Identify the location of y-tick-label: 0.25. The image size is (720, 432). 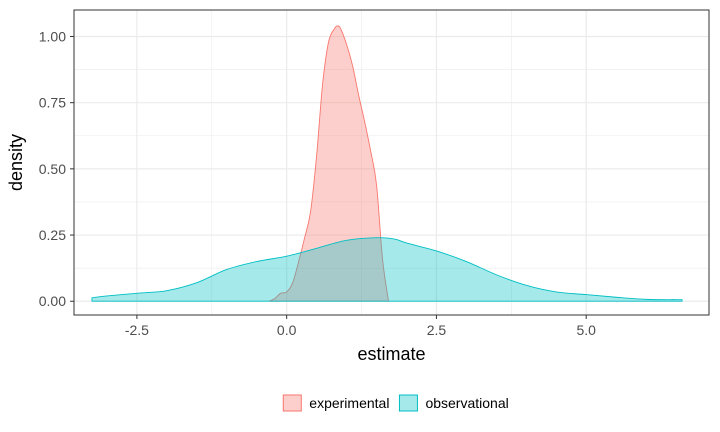
(52, 235).